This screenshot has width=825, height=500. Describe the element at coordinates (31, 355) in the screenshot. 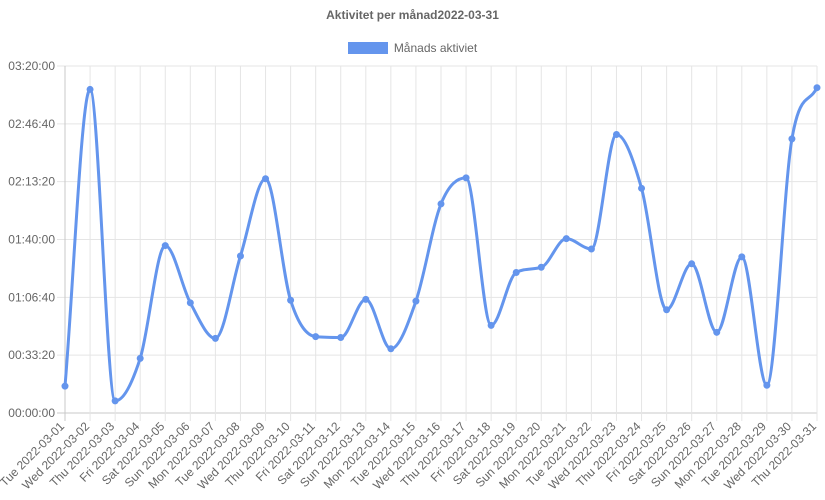

I see `y-tick-label: 00:33:20` at that location.